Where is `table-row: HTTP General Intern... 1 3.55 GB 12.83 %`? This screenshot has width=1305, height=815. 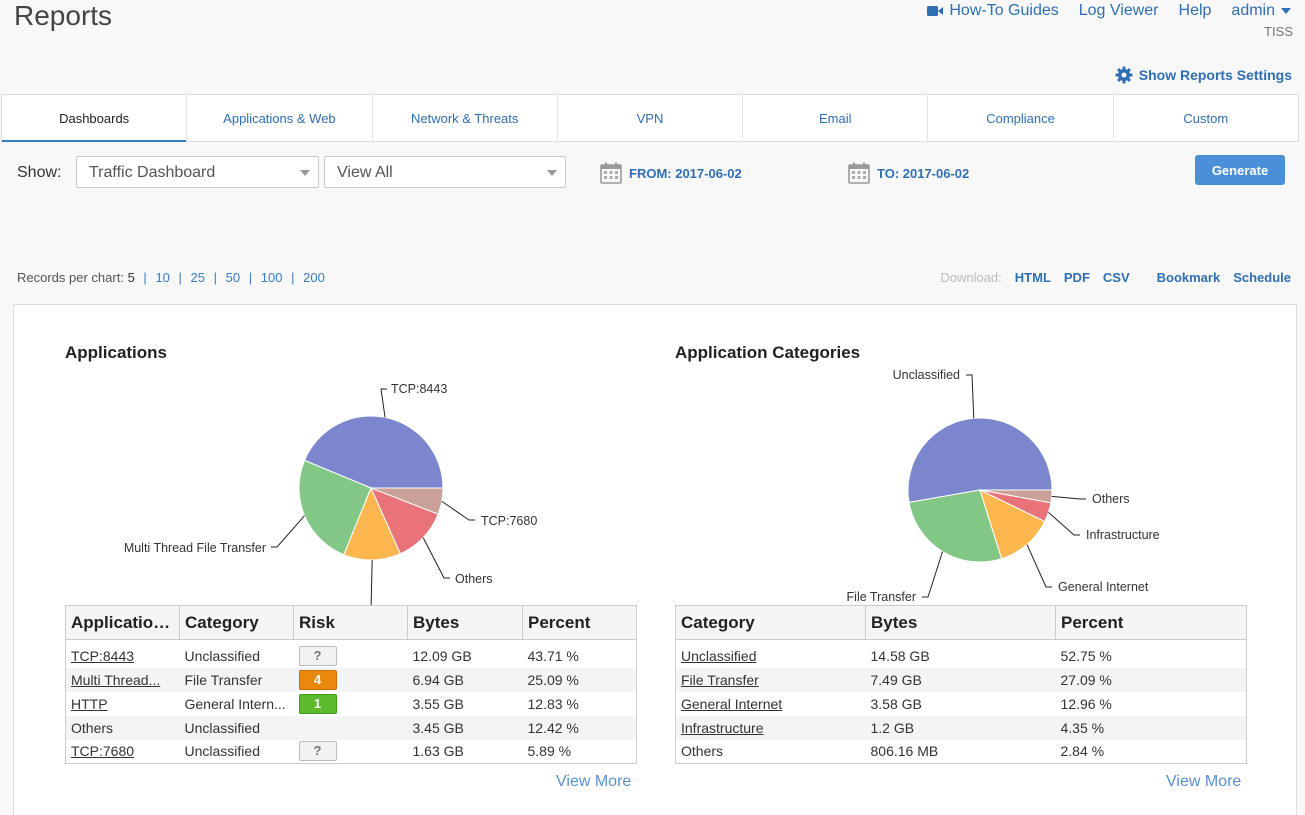 table-row: HTTP General Intern... 1 3.55 GB 12.83 % is located at coordinates (351, 704).